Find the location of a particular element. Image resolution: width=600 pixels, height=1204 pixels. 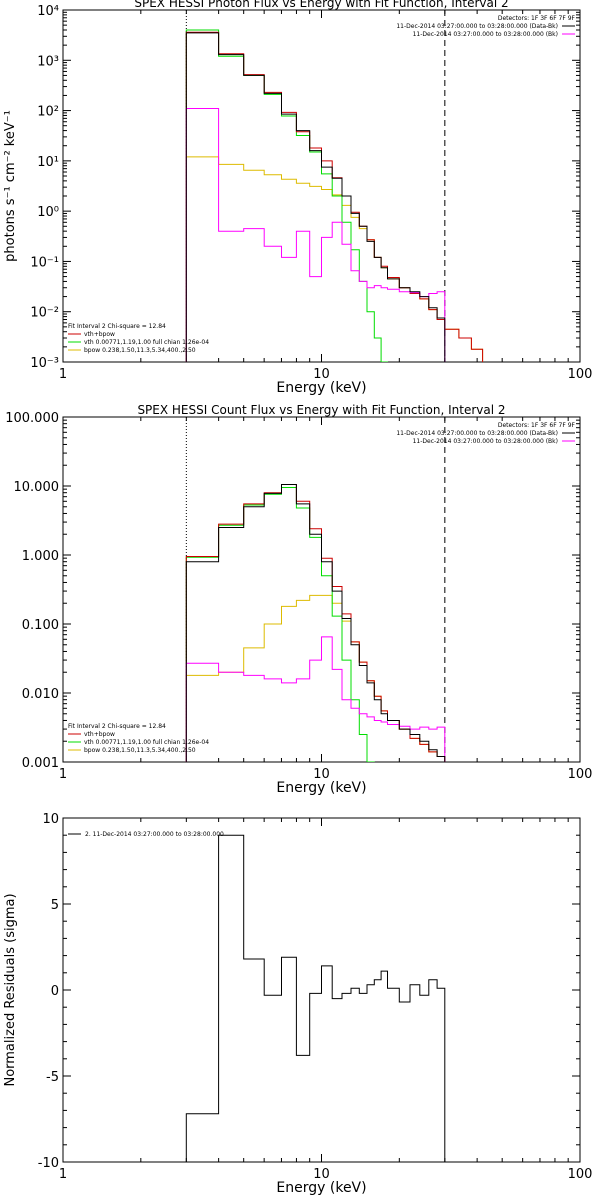

y-tick-label: -5 is located at coordinates (52, 1077).